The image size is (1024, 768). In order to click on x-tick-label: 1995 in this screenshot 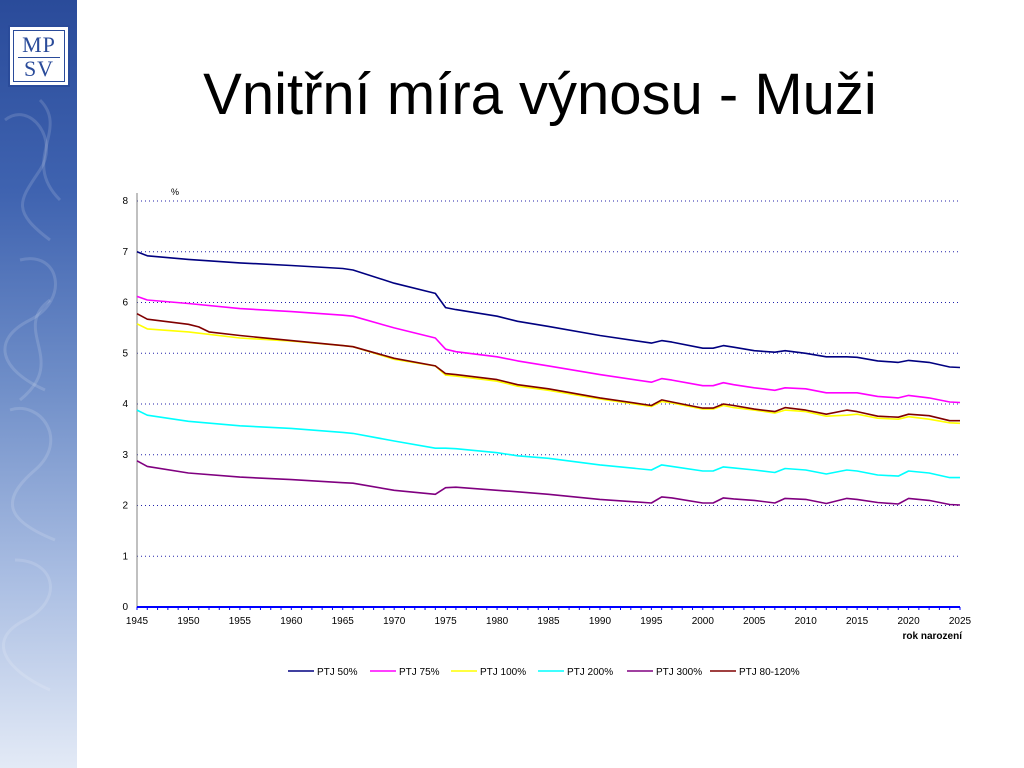, I will do `click(651, 621)`.